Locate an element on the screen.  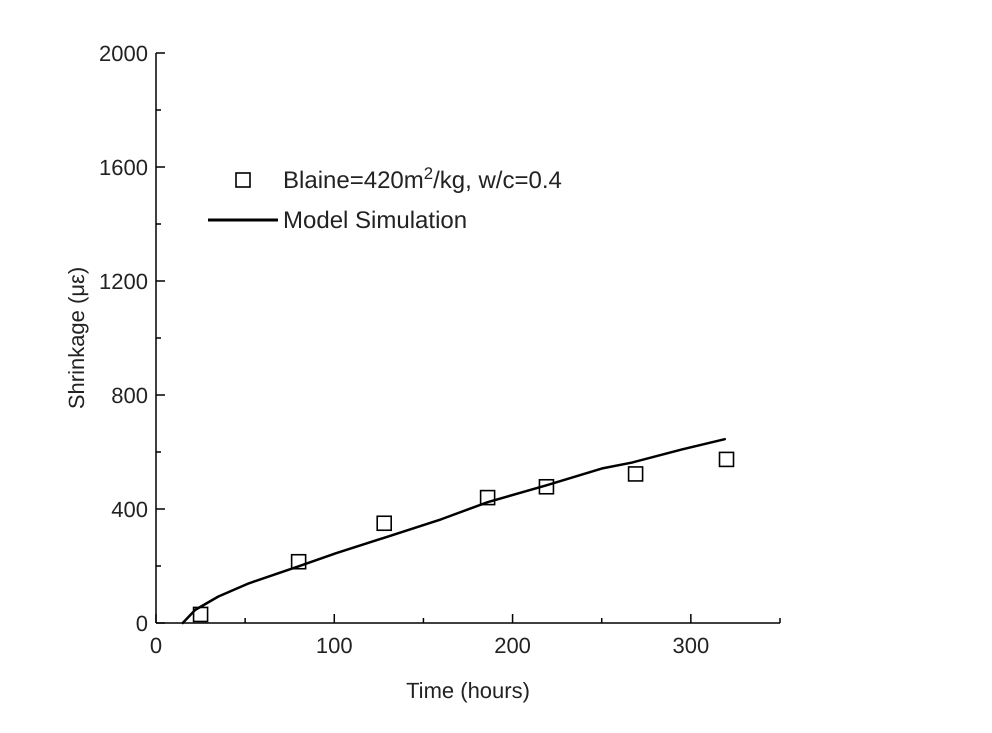
y-axis-title: Shrinkage (με) is located at coordinates (76, 338).